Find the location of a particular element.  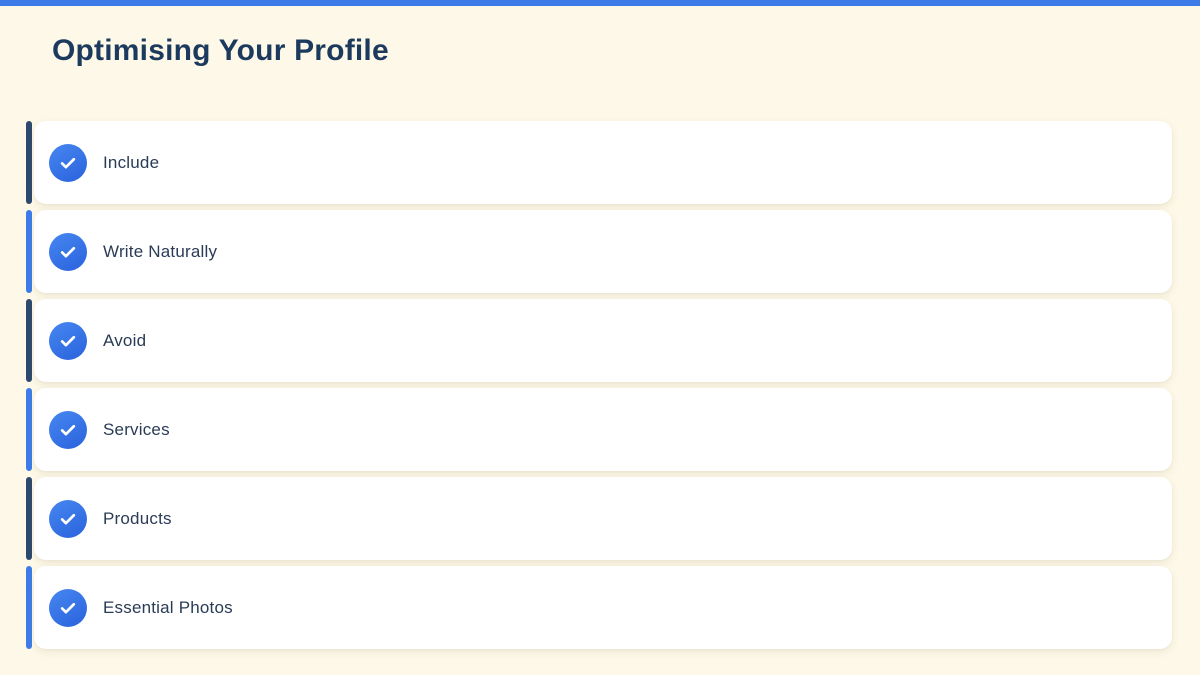

topic-card: Include is located at coordinates (603, 162).